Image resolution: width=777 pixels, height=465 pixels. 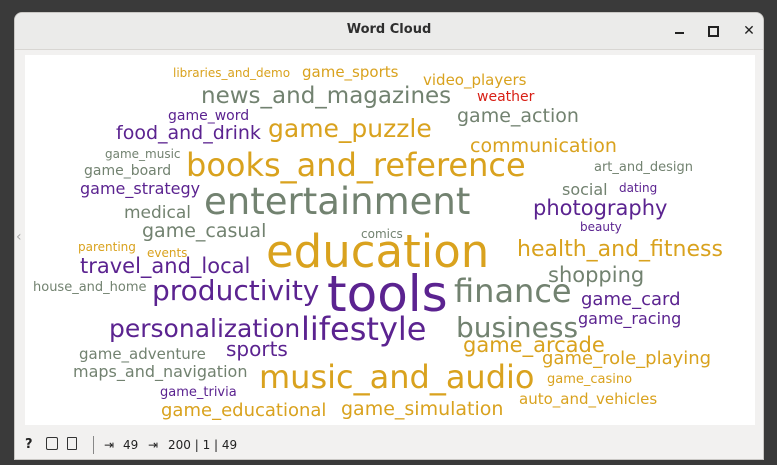 What do you see at coordinates (630, 318) in the screenshot?
I see `word-game-racing: game_racing` at bounding box center [630, 318].